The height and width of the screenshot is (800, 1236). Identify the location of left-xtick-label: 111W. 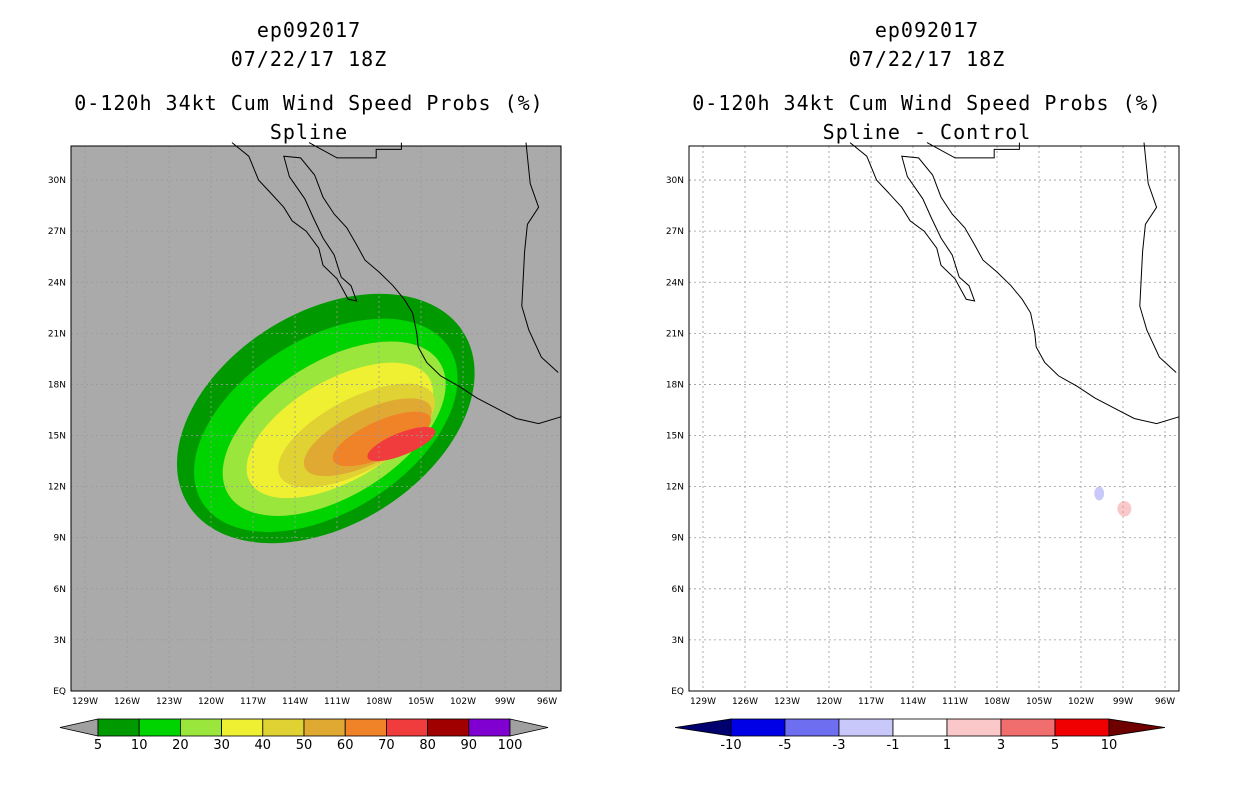
(337, 702).